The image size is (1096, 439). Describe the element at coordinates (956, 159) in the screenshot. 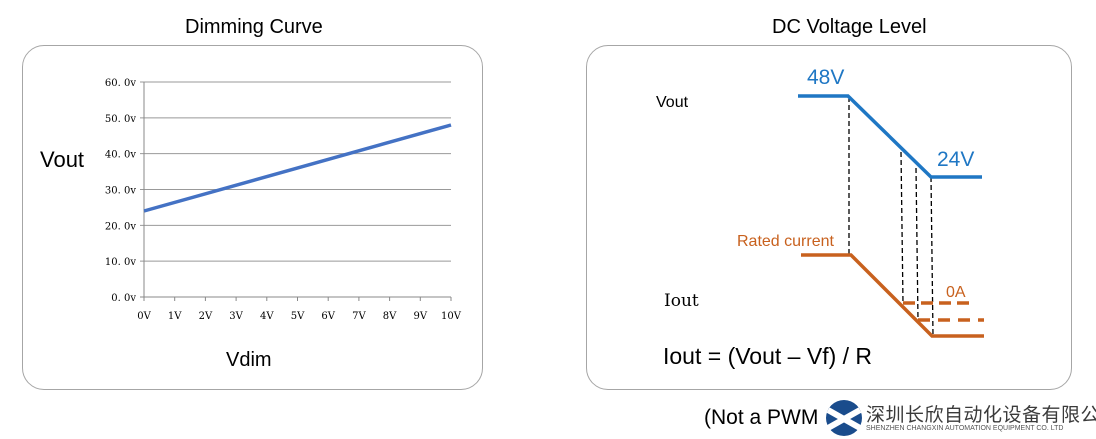

I see `v-low-label: 24V` at that location.